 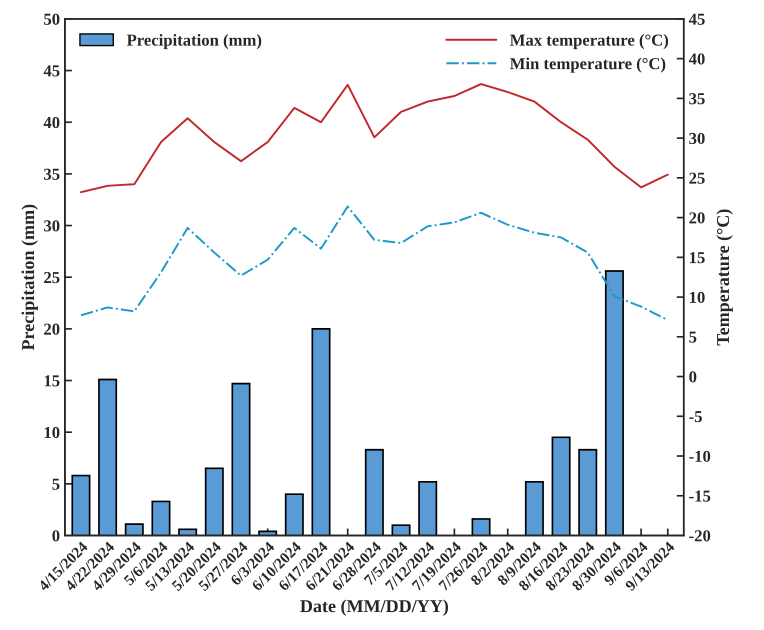 What do you see at coordinates (374, 138) in the screenshot?
I see `line-series` at bounding box center [374, 138].